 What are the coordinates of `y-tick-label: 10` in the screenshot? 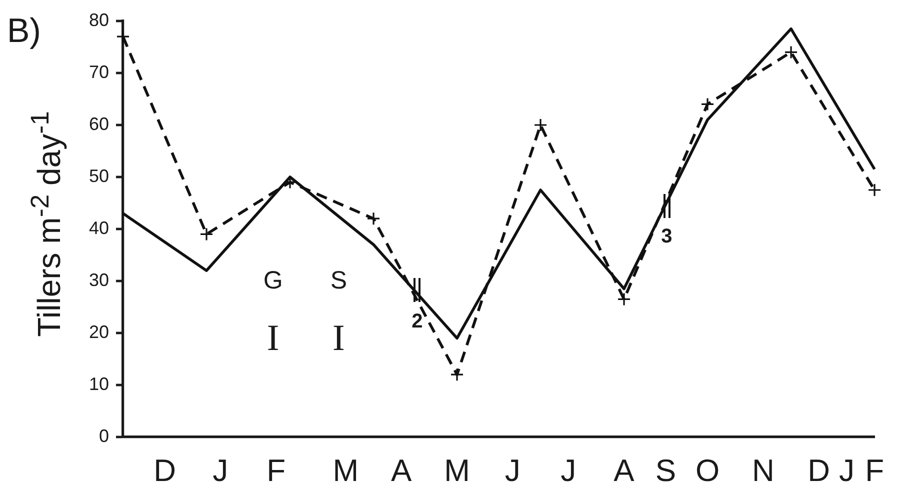 It's located at (98, 384).